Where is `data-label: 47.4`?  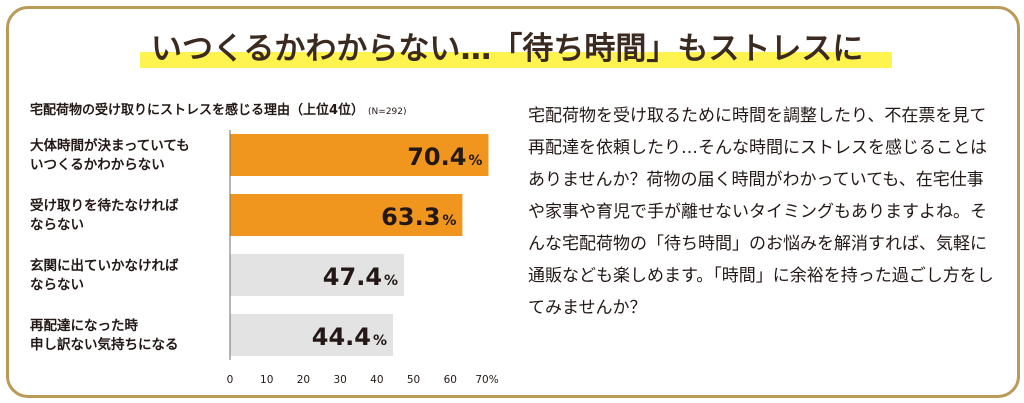 data-label: 47.4 is located at coordinates (352, 277).